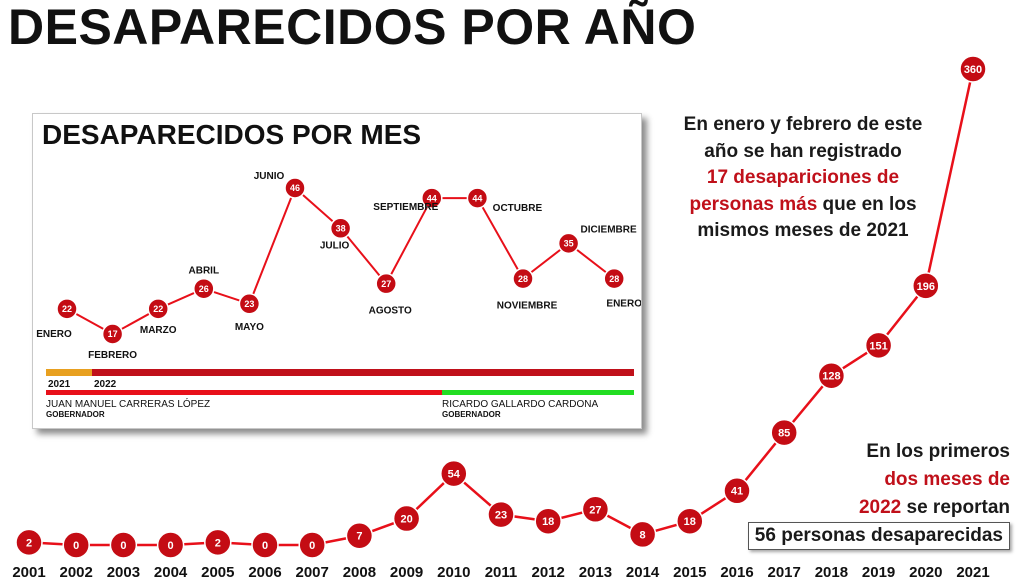 The width and height of the screenshot is (1021, 588). Describe the element at coordinates (784, 434) in the screenshot. I see `data-label: 85` at that location.